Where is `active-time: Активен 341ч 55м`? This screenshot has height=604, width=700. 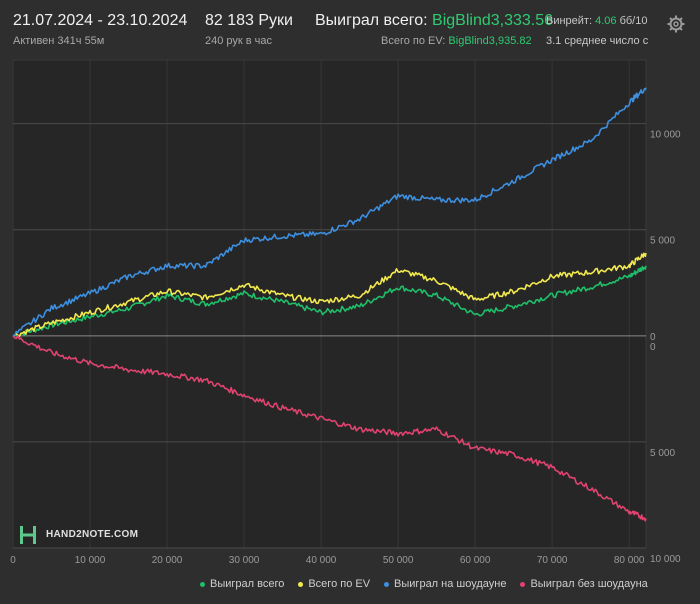
active-time: Активен 341ч 55м is located at coordinates (59, 41).